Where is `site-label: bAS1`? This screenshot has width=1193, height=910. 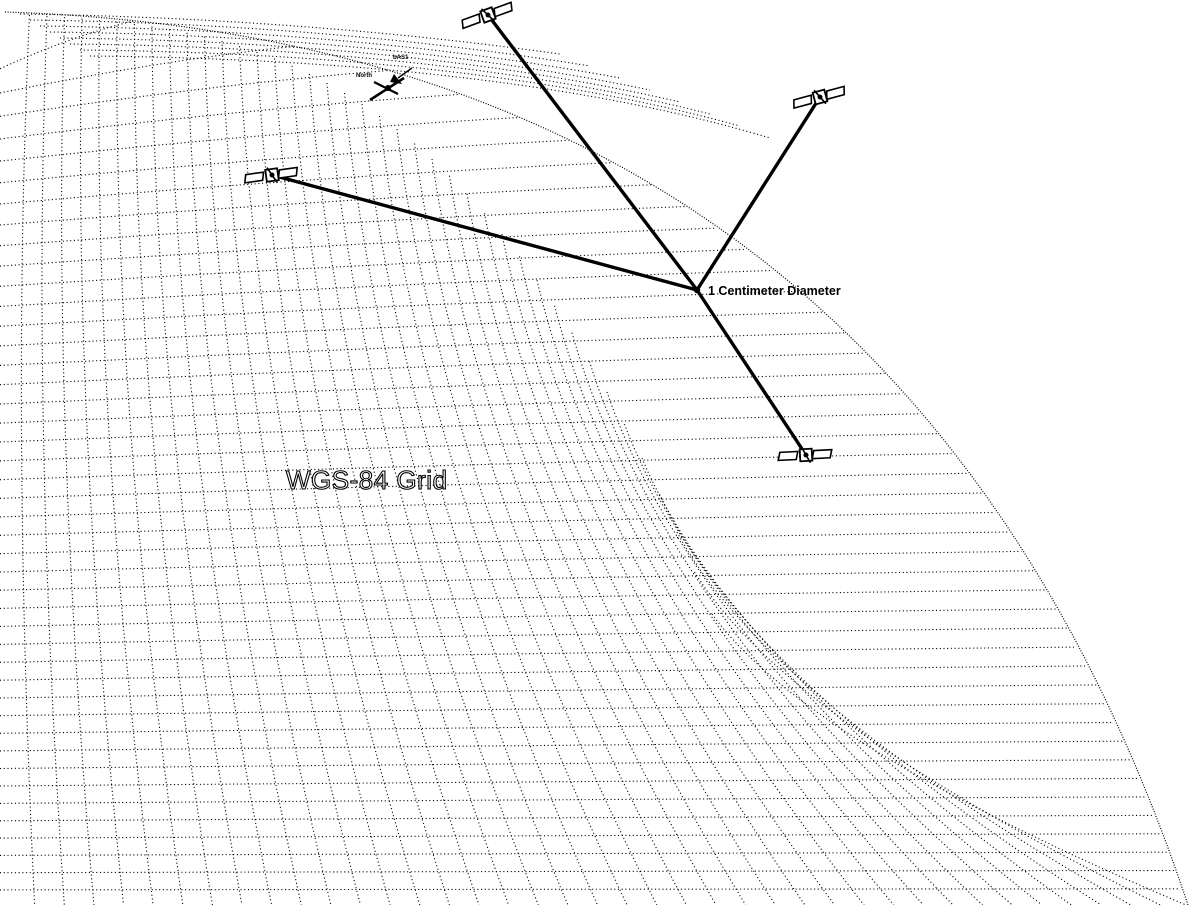 site-label: bAS1 is located at coordinates (401, 58).